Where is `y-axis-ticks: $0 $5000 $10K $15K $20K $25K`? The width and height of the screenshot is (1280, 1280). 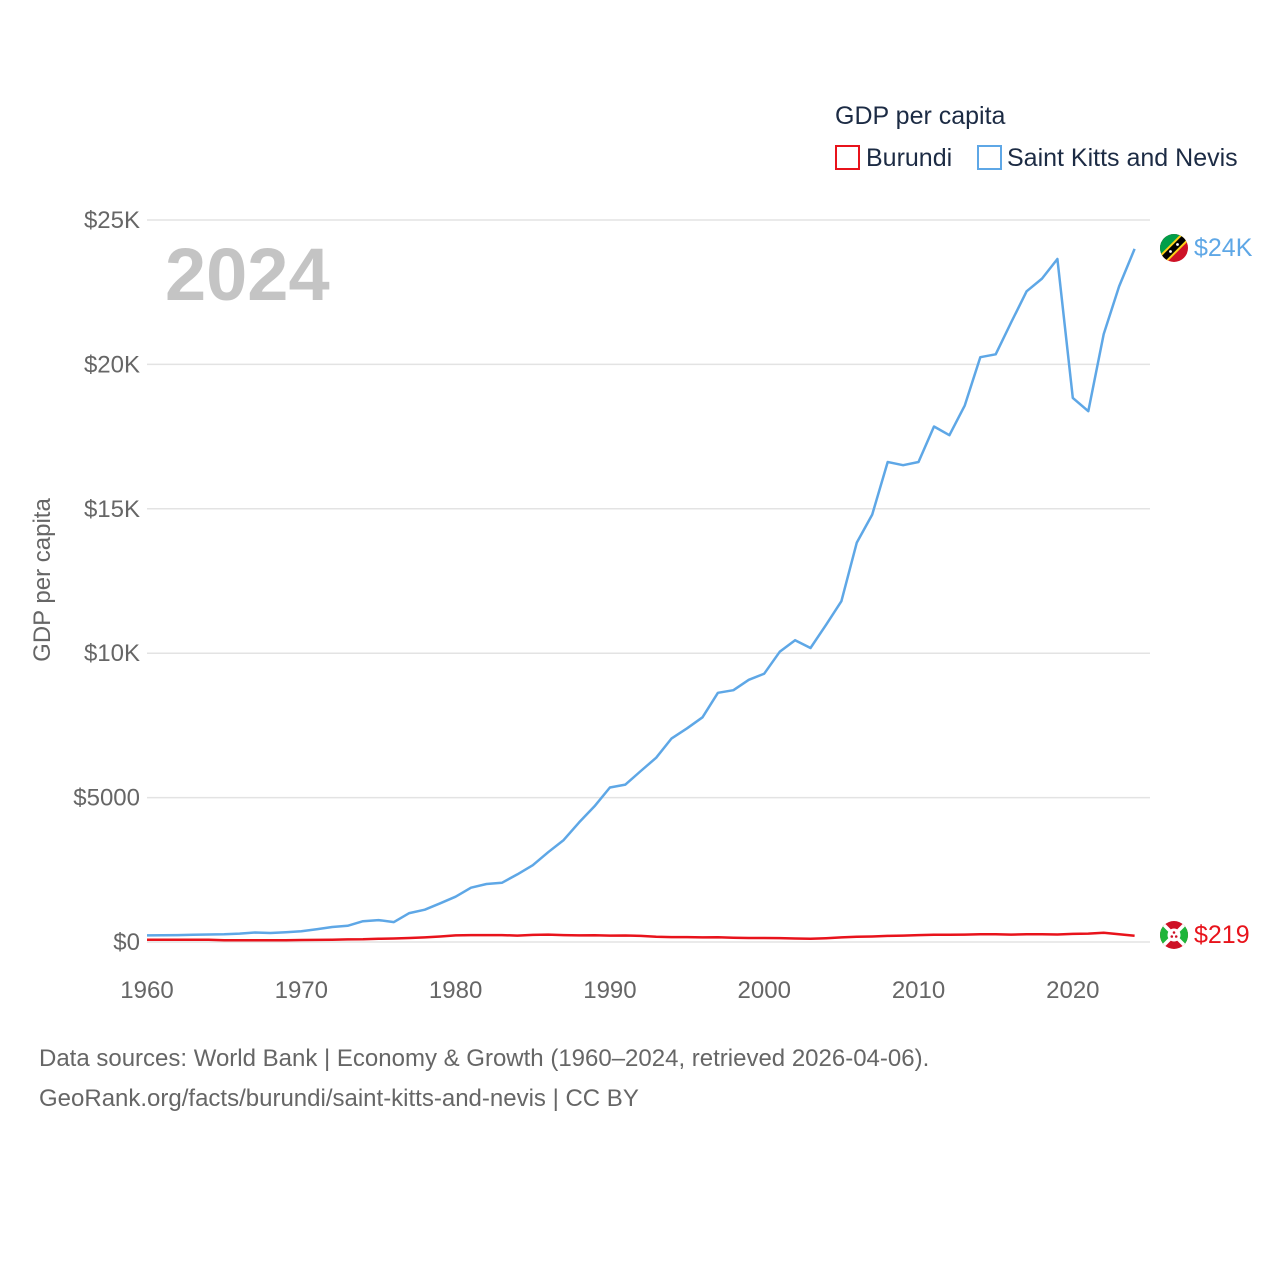 y-axis-ticks: $0 $5000 $10K $15K $20K $25K is located at coordinates (106, 581).